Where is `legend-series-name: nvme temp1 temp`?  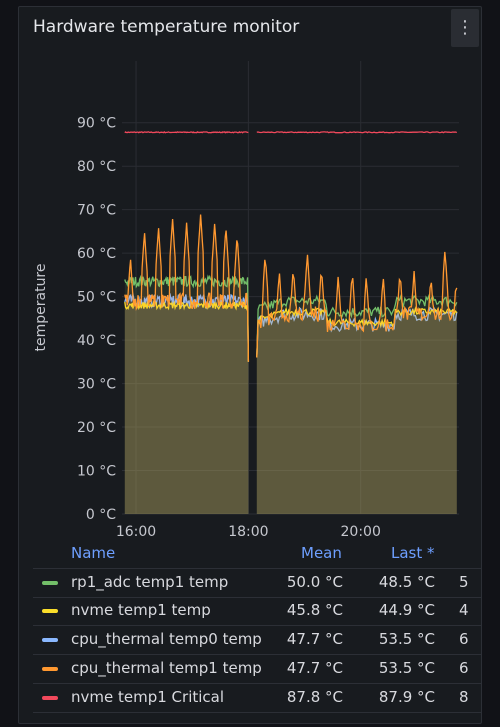
legend-series-name: nvme temp1 temp is located at coordinates (141, 610).